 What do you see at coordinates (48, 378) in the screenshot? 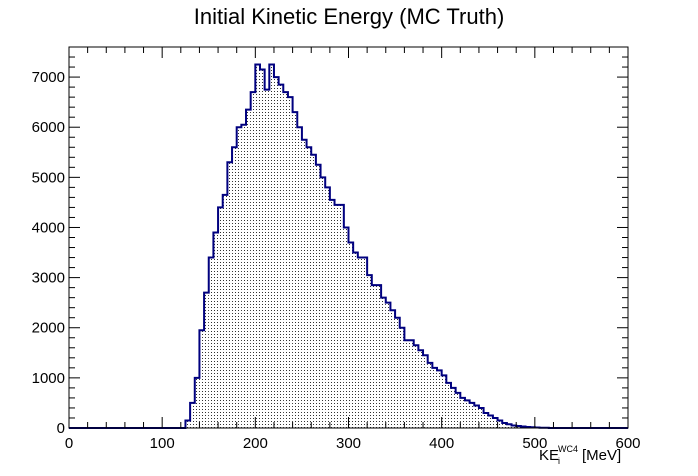
I see `y-tick-label: 1000` at bounding box center [48, 378].